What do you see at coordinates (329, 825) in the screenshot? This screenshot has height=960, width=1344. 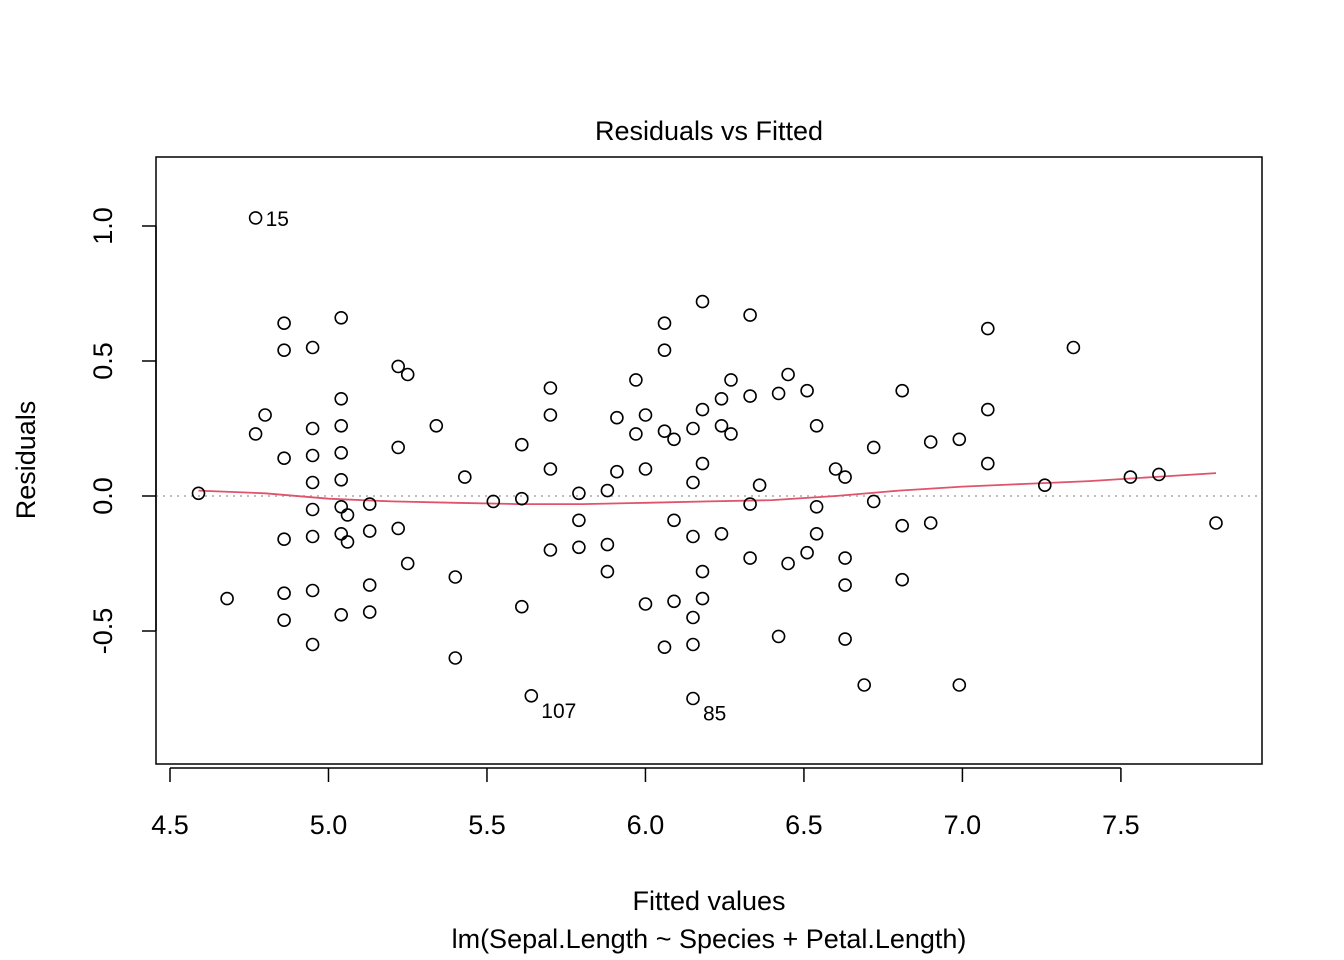 I see `x-tick-label: 5.0` at bounding box center [329, 825].